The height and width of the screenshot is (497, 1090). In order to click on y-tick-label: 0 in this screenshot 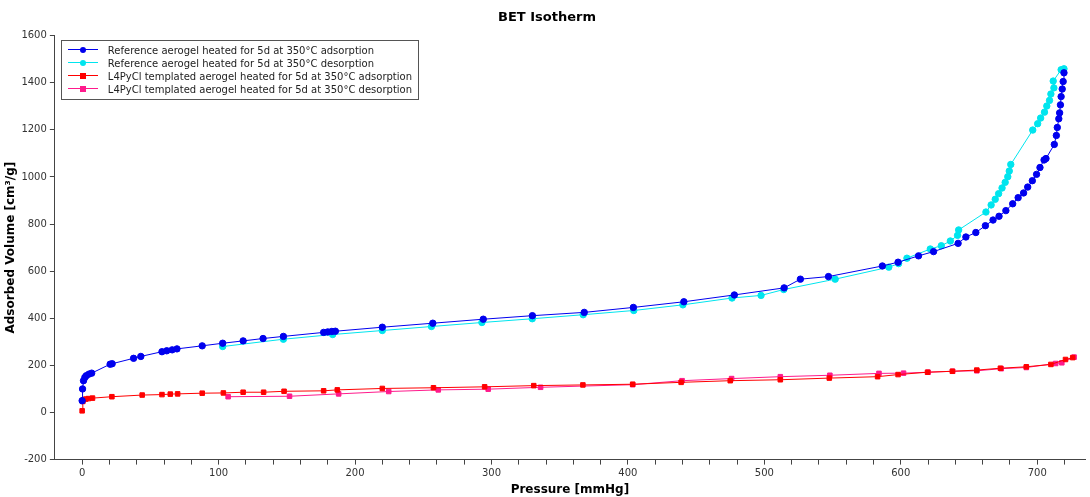, I will do `click(43, 412)`.